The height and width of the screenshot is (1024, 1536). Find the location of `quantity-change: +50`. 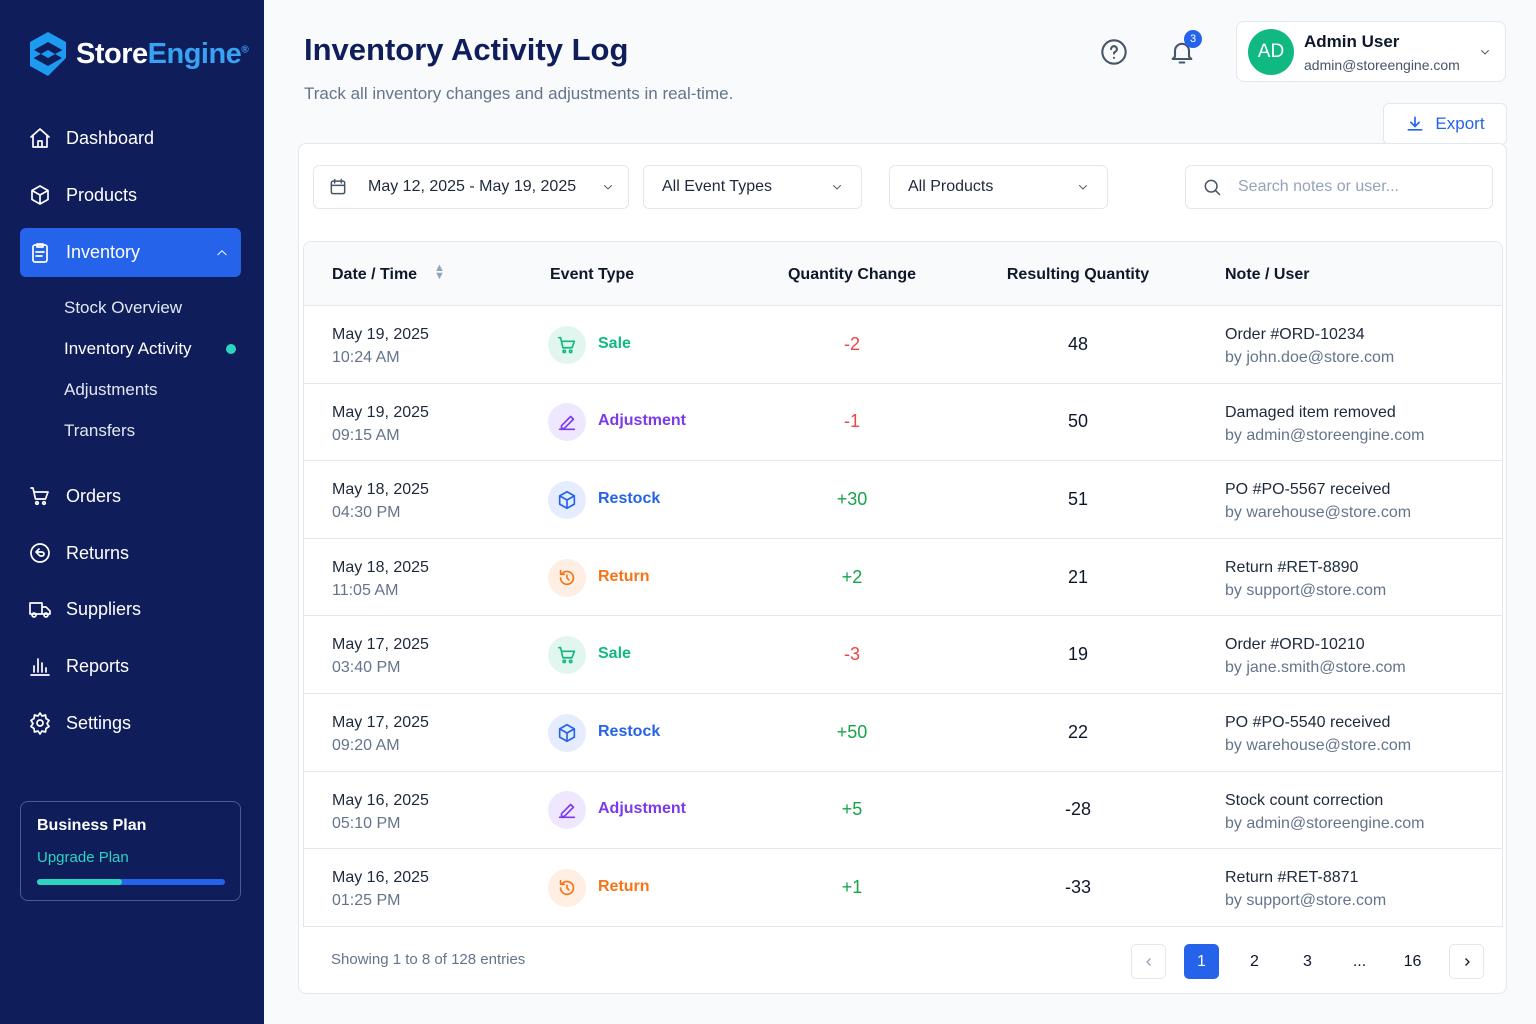

quantity-change: +50 is located at coordinates (852, 731).